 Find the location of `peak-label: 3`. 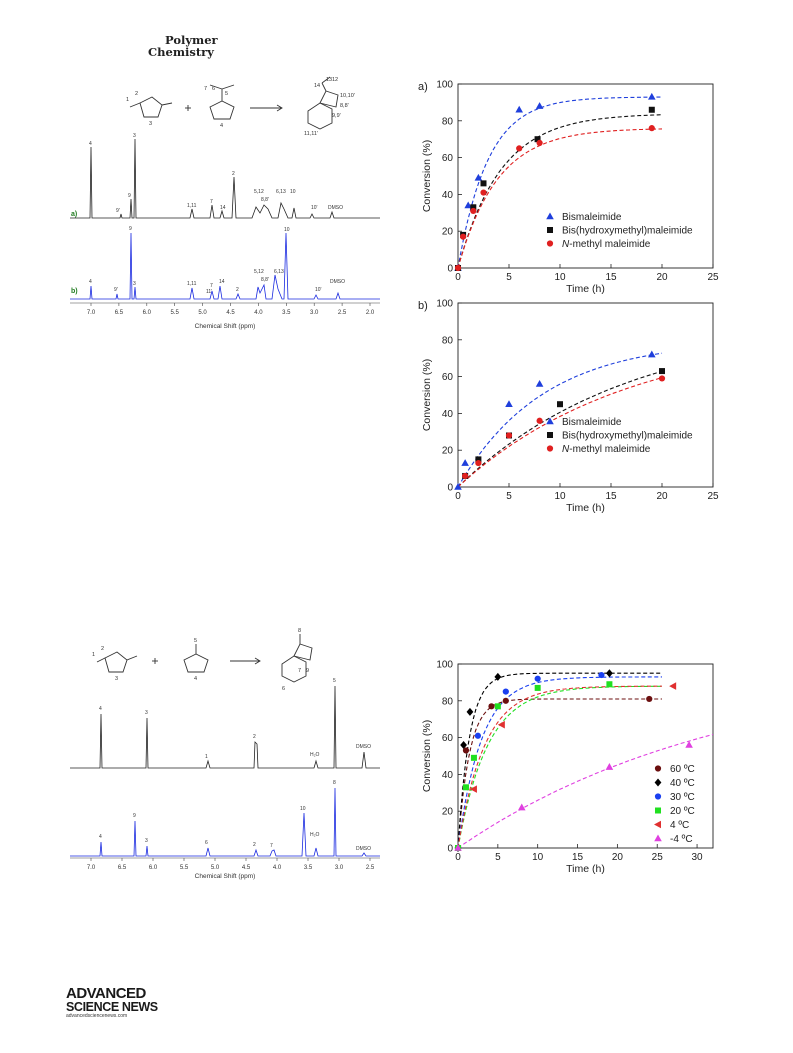

peak-label: 3 is located at coordinates (134, 284).